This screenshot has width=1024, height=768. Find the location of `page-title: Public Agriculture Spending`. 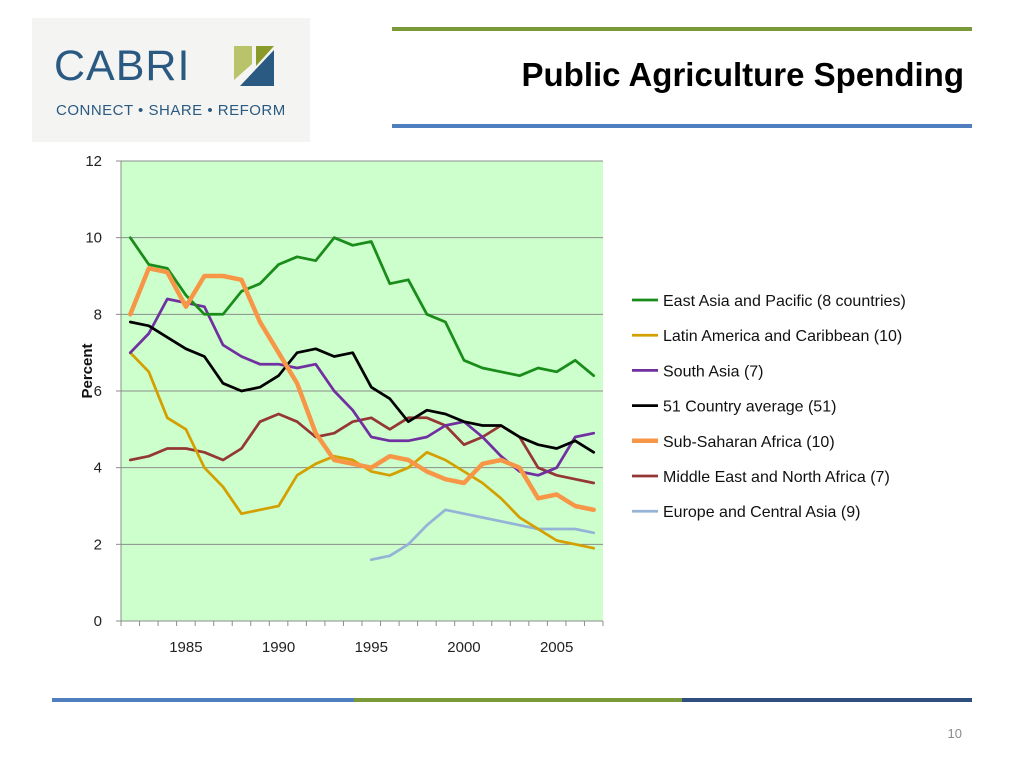

page-title: Public Agriculture Spending is located at coordinates (742, 74).